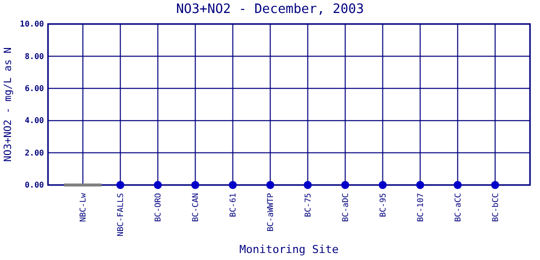 The width and height of the screenshot is (540, 260). I want to click on x-tick-label: NBC-Lw, so click(83, 207).